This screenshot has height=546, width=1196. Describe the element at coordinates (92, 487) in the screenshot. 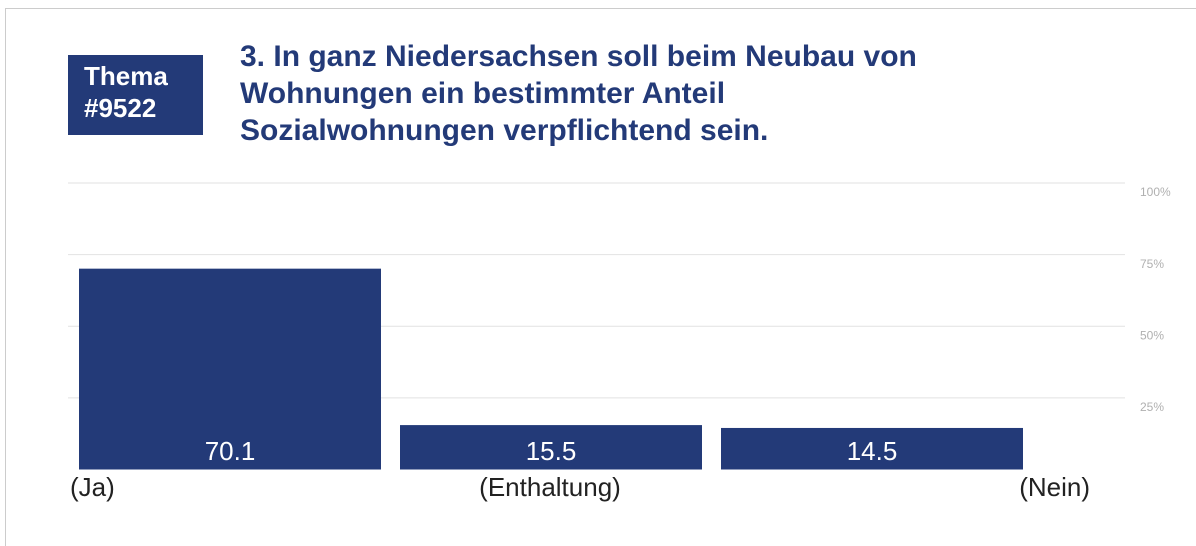

I see `x-tick-label: (Ja)` at that location.